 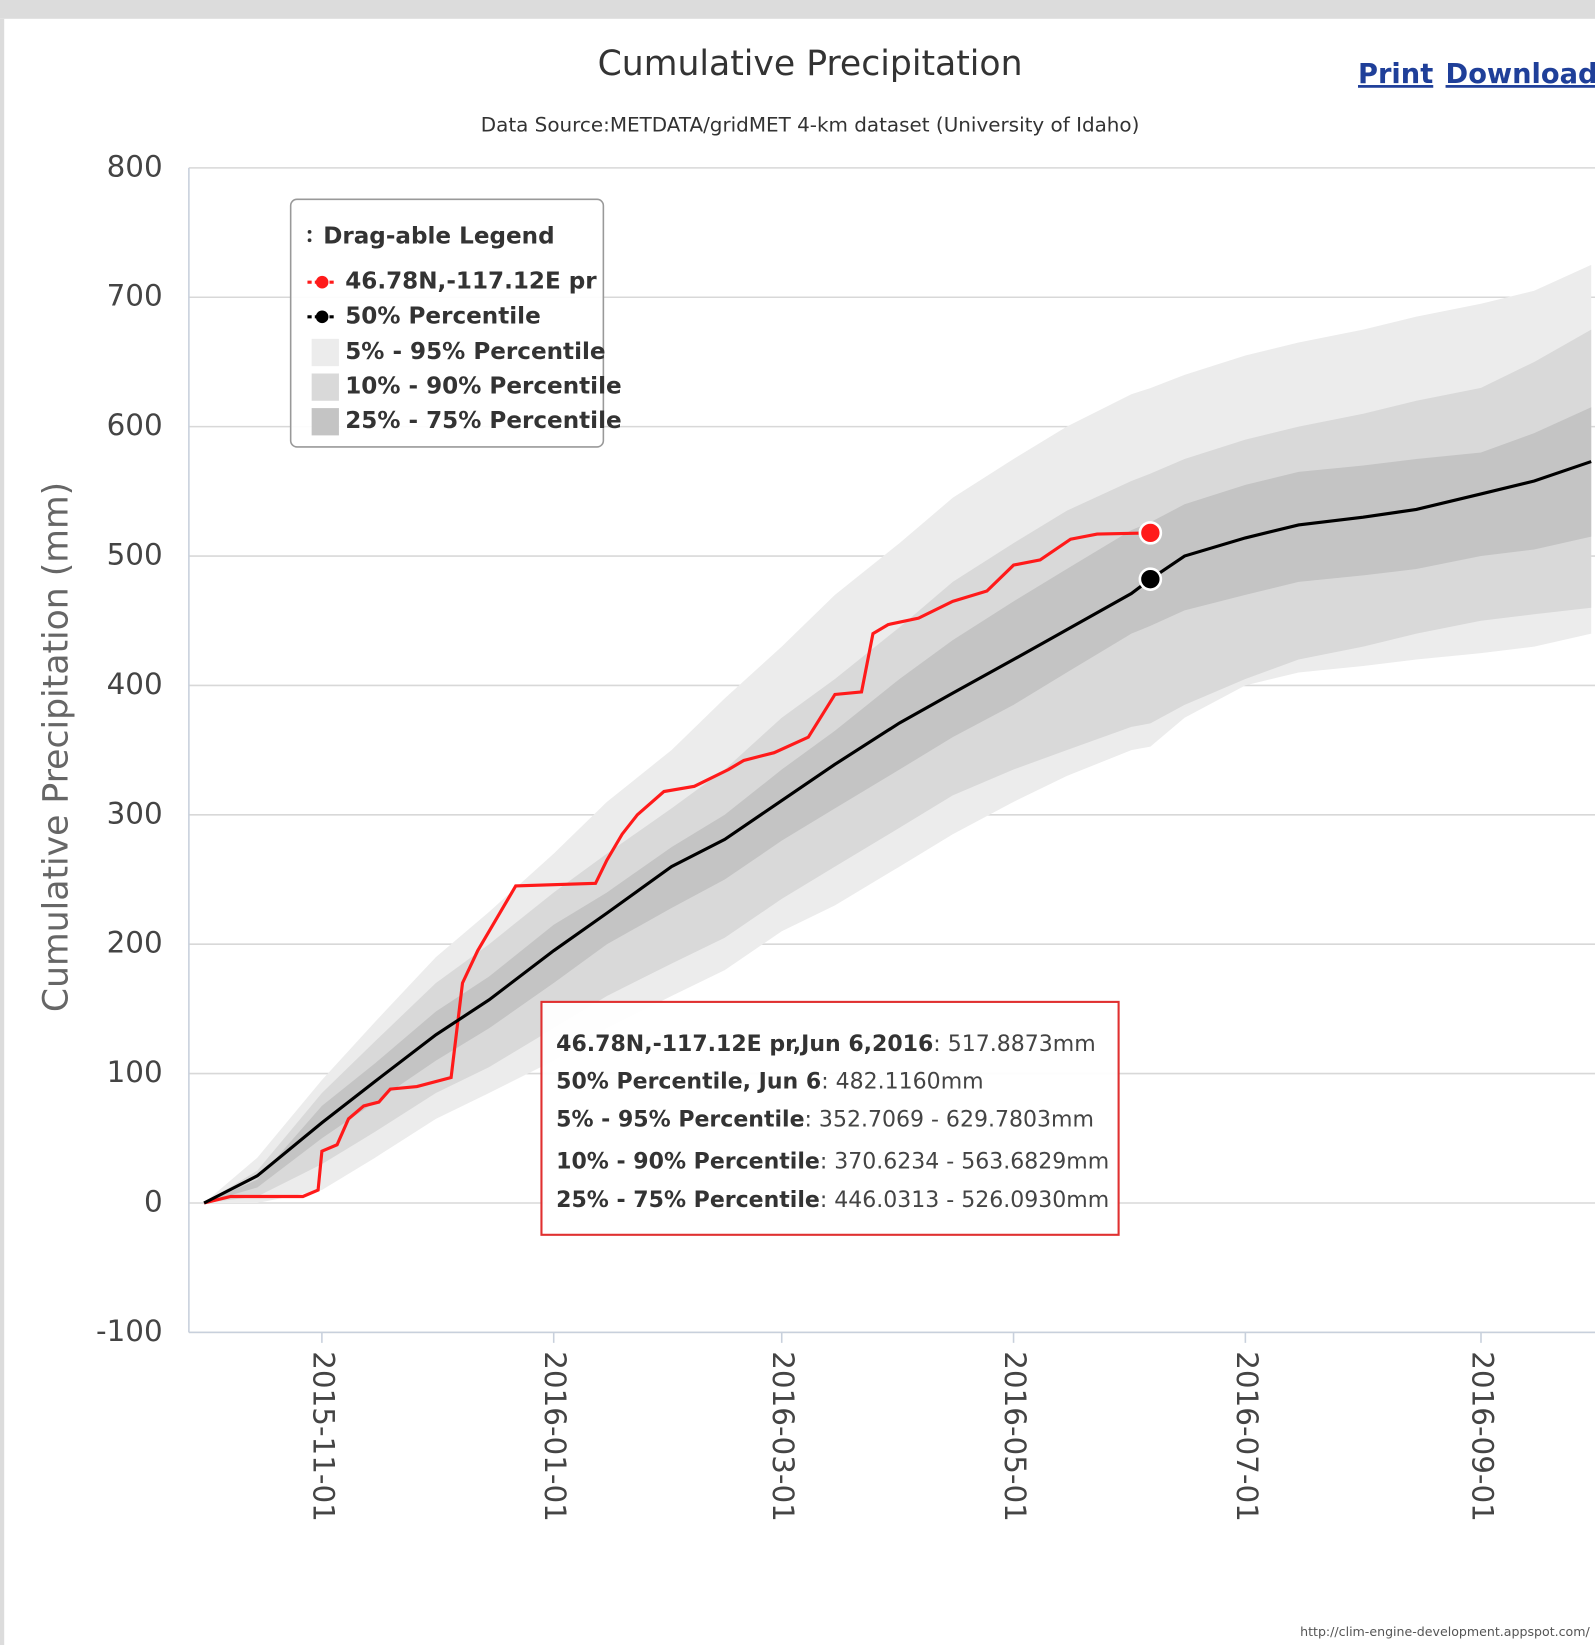 What do you see at coordinates (135, 813) in the screenshot?
I see `y-tick-label: 300` at bounding box center [135, 813].